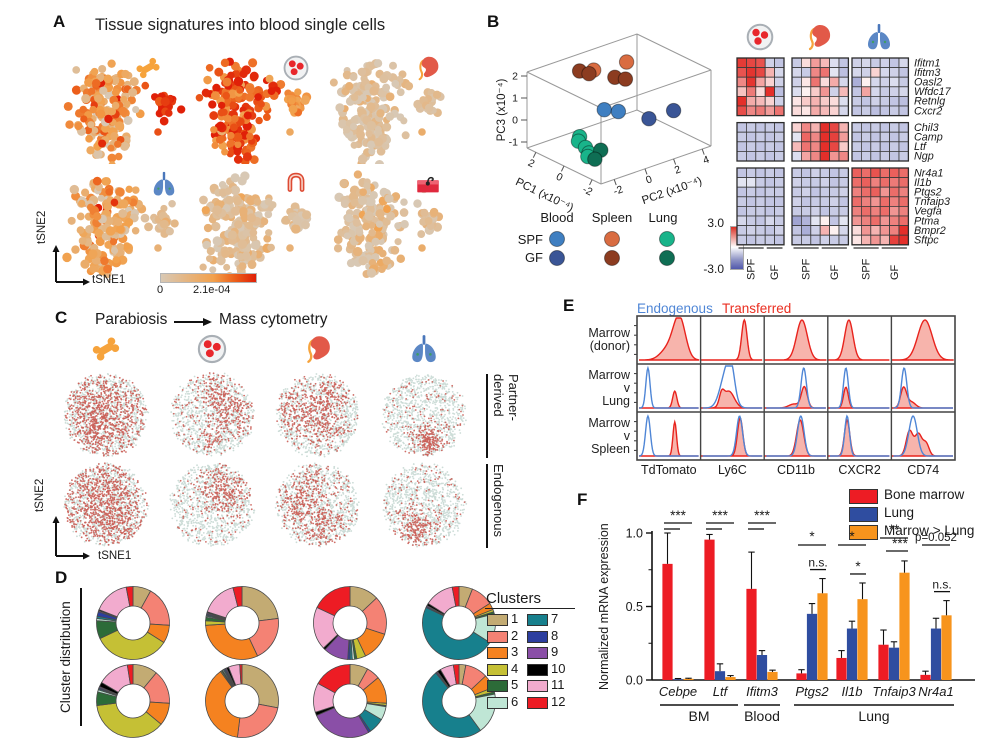 Image resolution: width=999 pixels, height=743 pixels. Describe the element at coordinates (558, 701) in the screenshot. I see `cluster-label-12: 12` at that location.